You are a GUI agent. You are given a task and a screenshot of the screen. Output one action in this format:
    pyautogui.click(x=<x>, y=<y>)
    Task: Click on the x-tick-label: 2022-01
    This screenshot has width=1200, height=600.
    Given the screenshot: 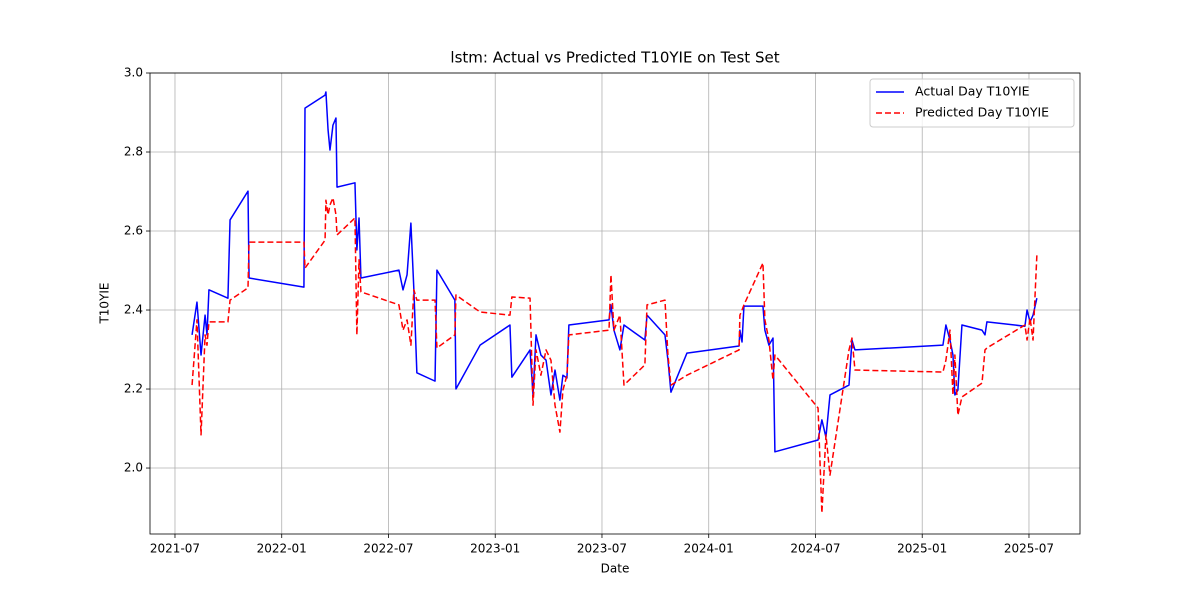 What is the action you would take?
    pyautogui.click(x=282, y=549)
    